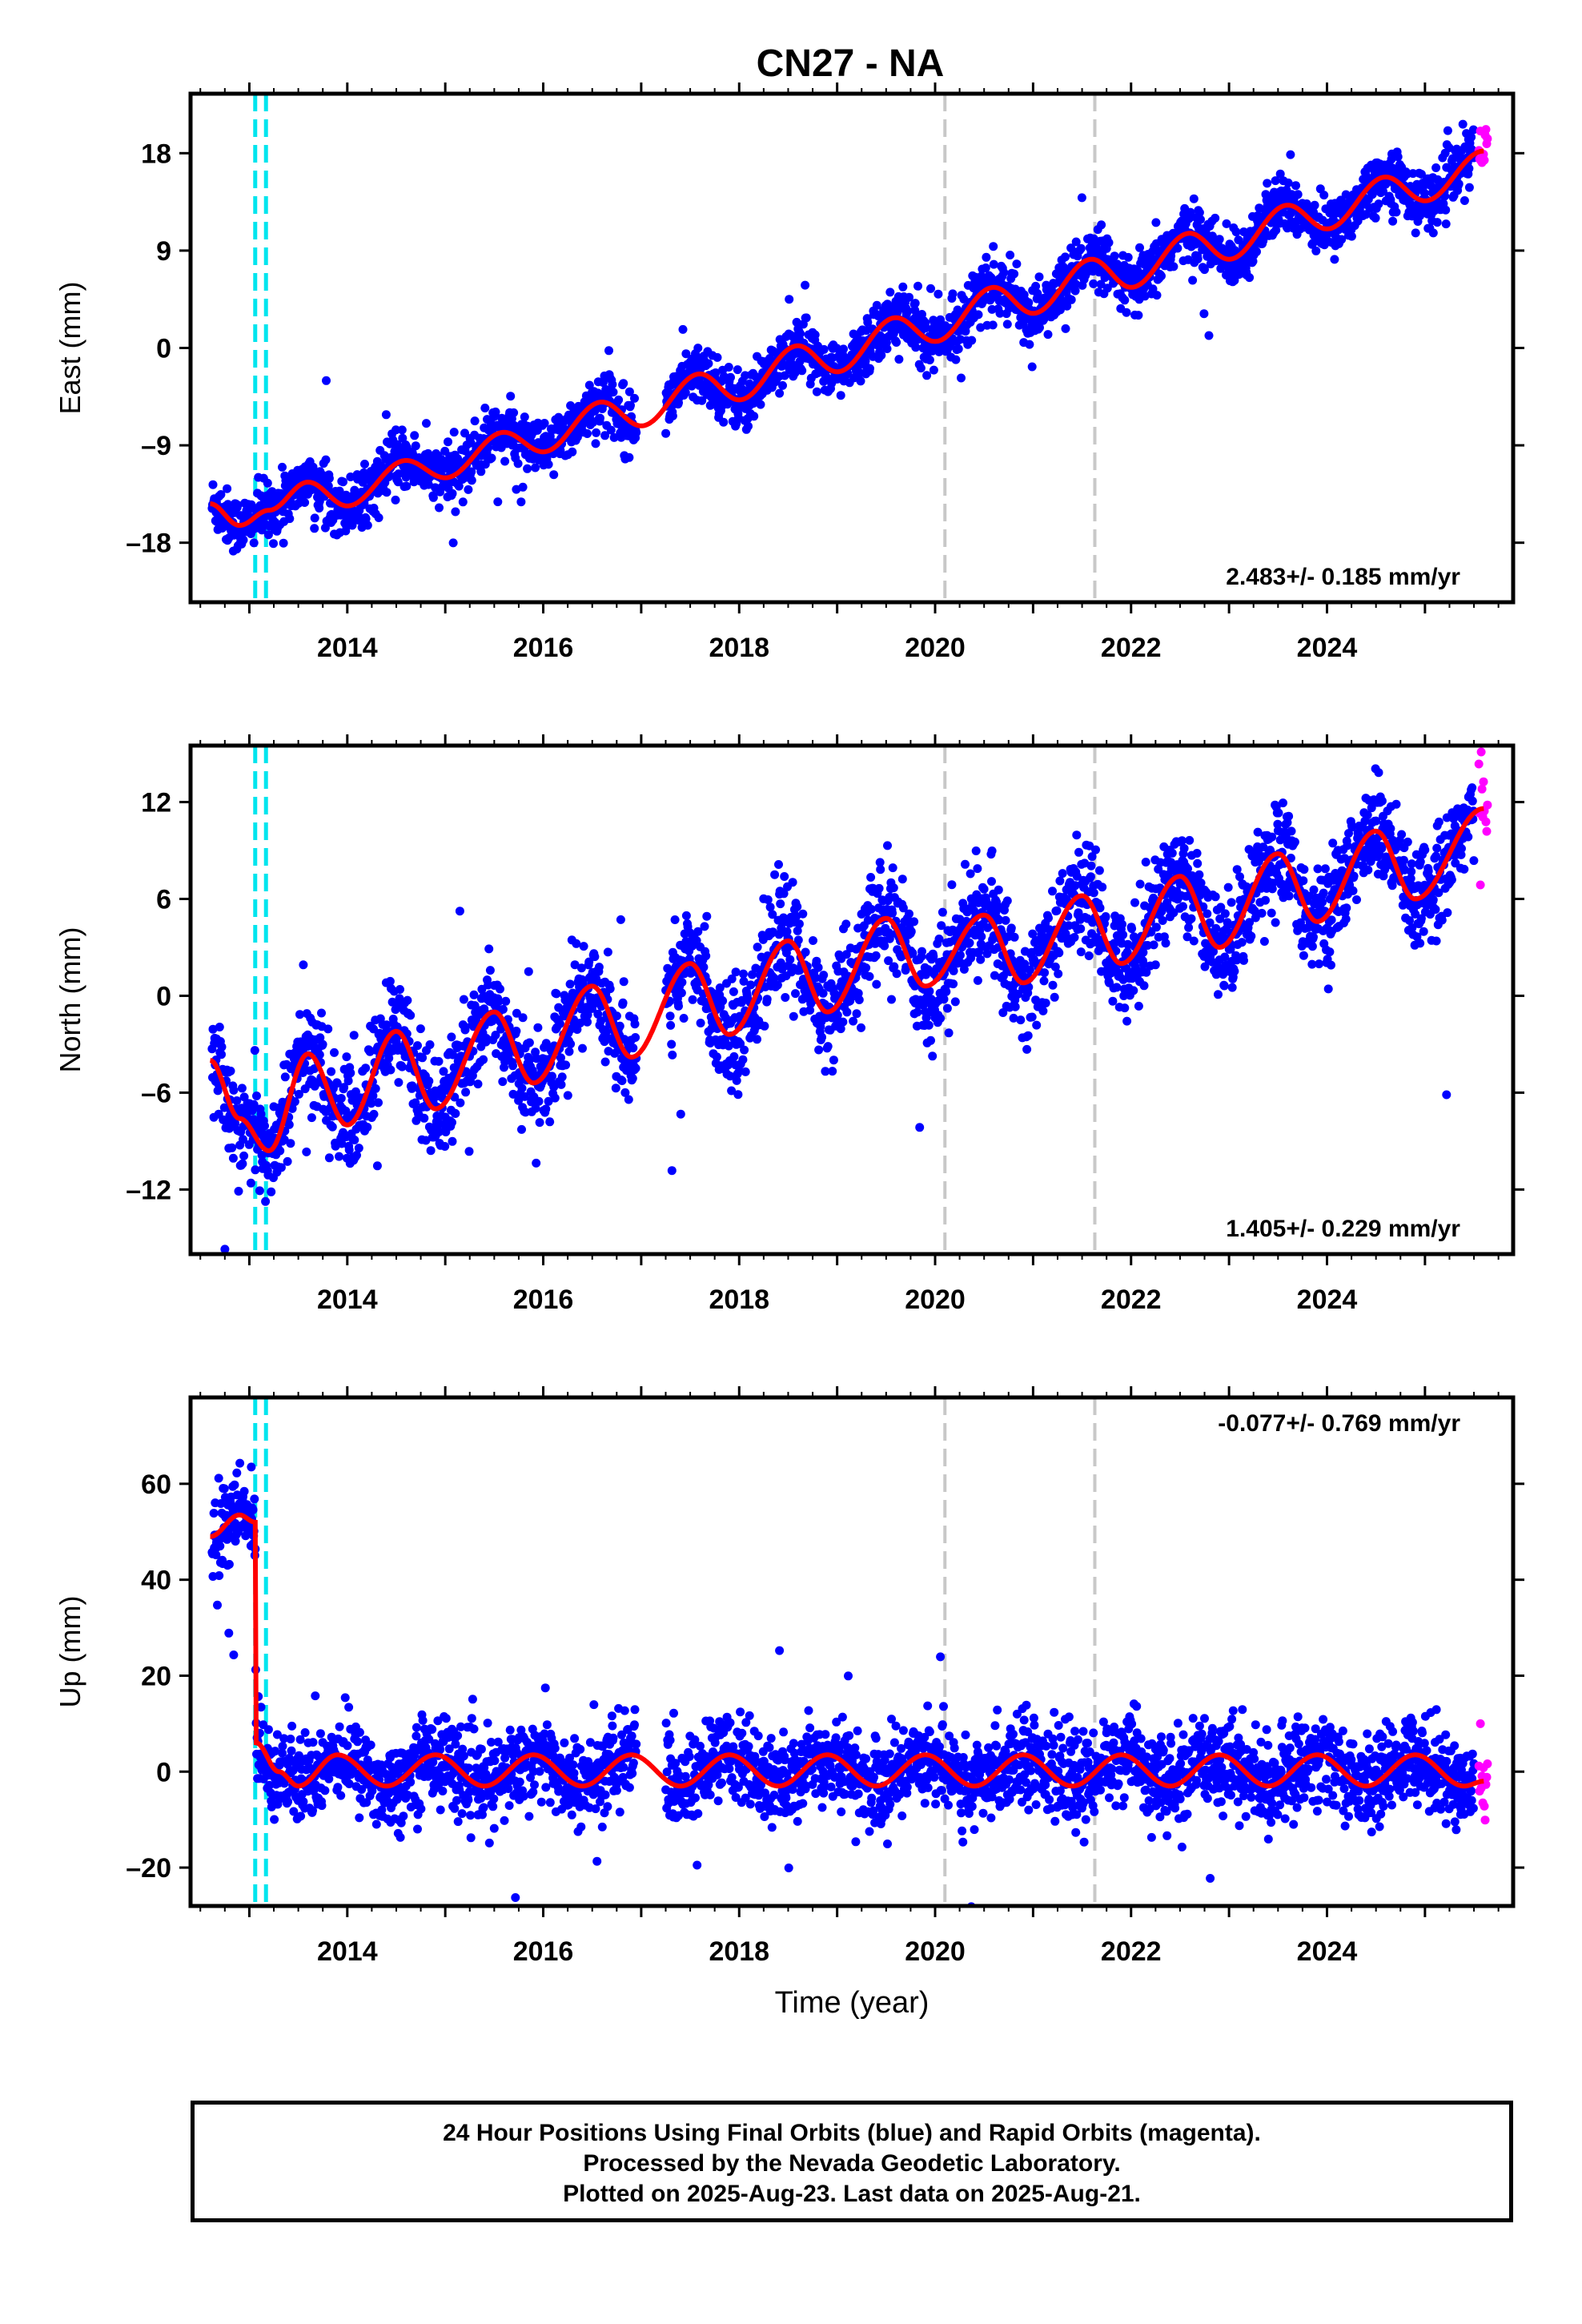  What do you see at coordinates (1483, 146) in the screenshot?
I see `east-rapid-orbit-points` at bounding box center [1483, 146].